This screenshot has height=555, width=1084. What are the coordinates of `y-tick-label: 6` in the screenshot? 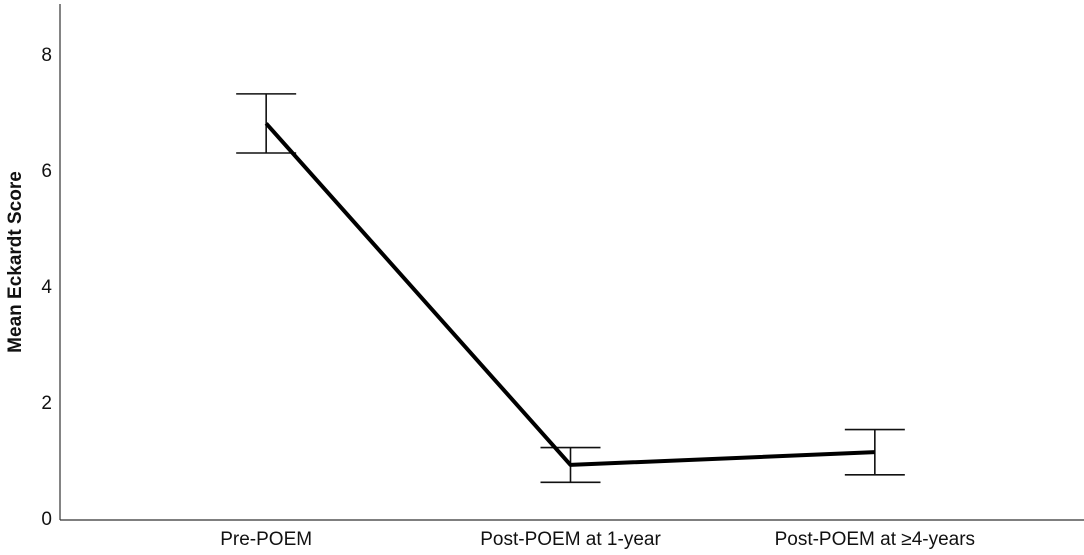 It's located at (46, 171).